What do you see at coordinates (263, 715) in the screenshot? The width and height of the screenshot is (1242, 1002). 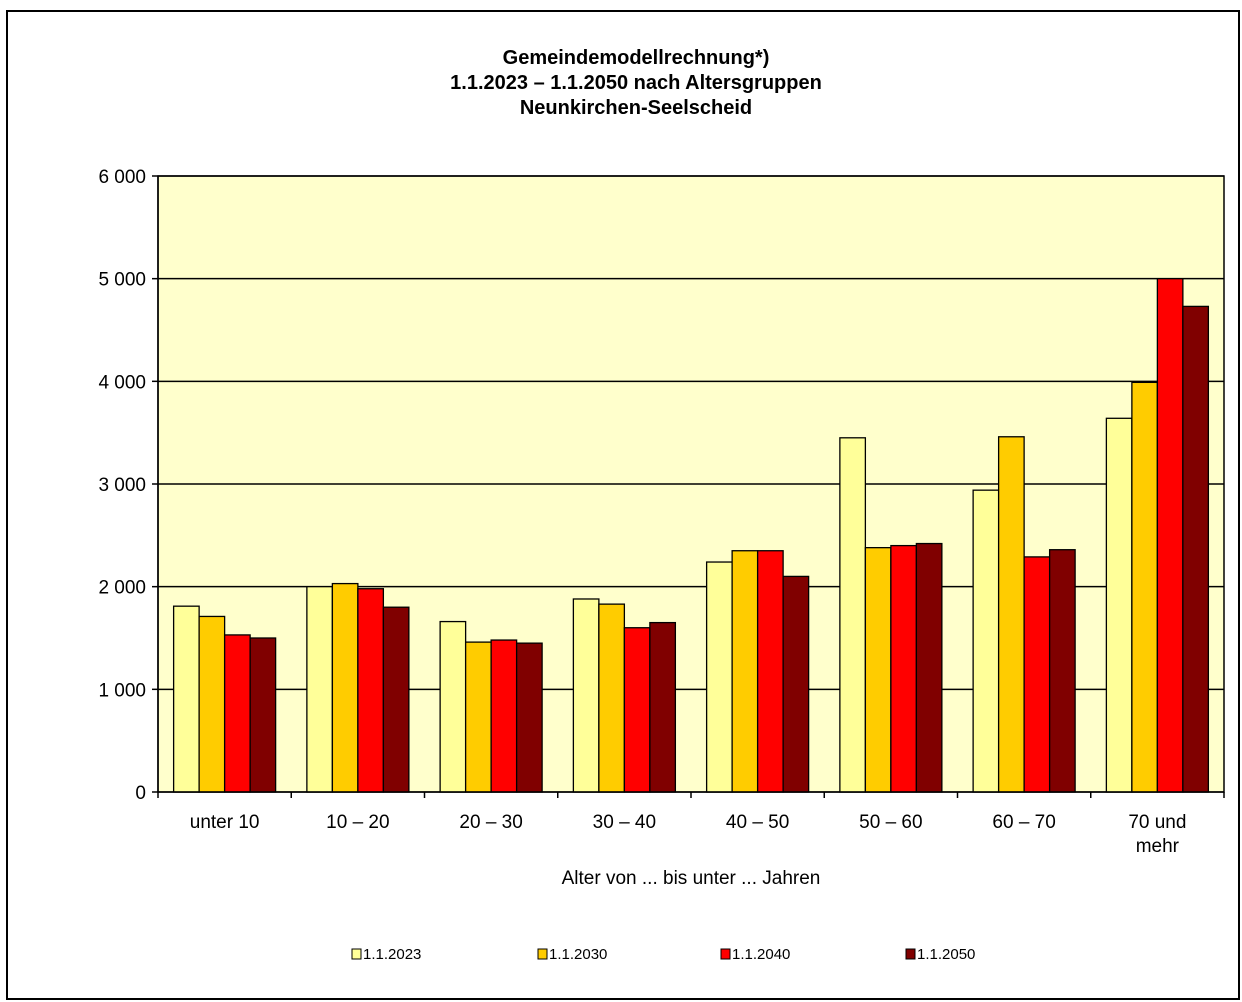 I see `bar-1.1.2050-0` at bounding box center [263, 715].